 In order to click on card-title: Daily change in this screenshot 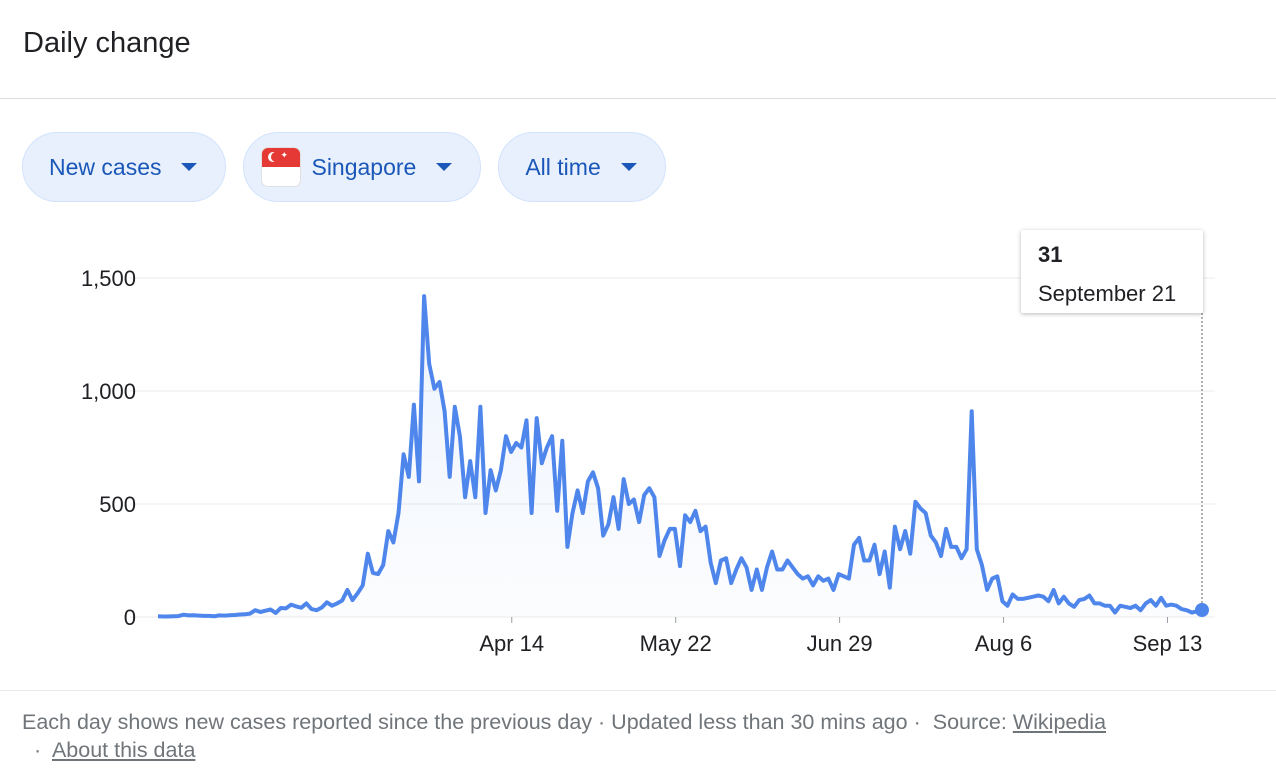, I will do `click(107, 43)`.